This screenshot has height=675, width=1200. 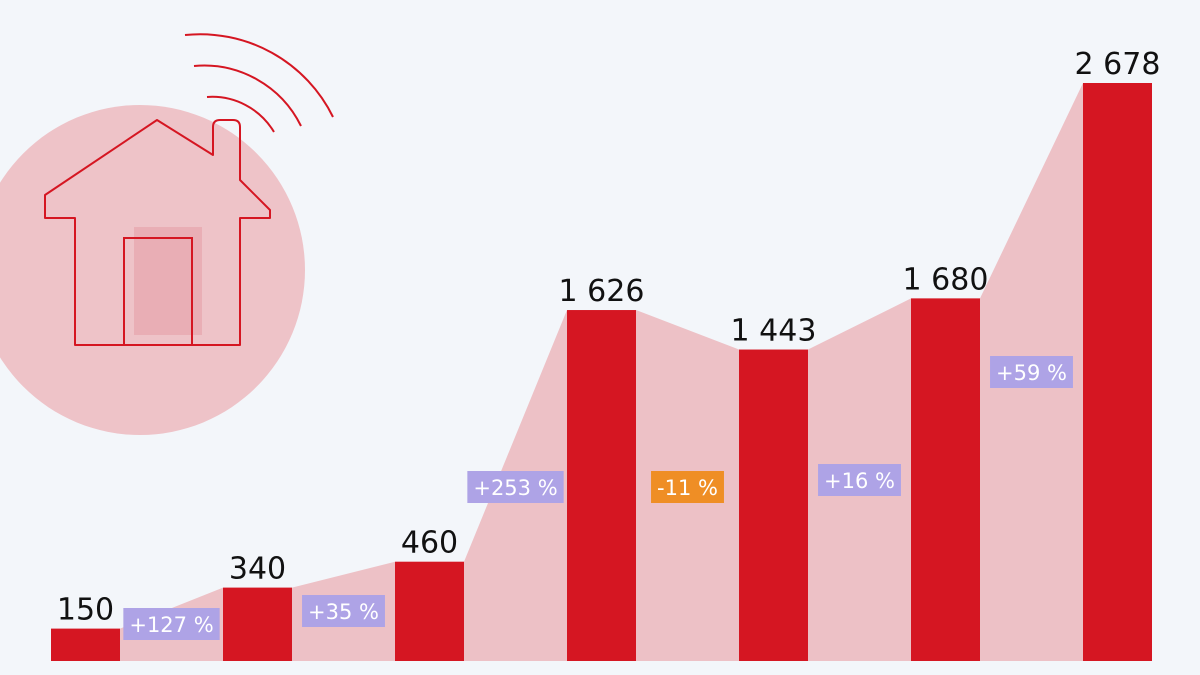 I want to click on door-fill, so click(x=168, y=281).